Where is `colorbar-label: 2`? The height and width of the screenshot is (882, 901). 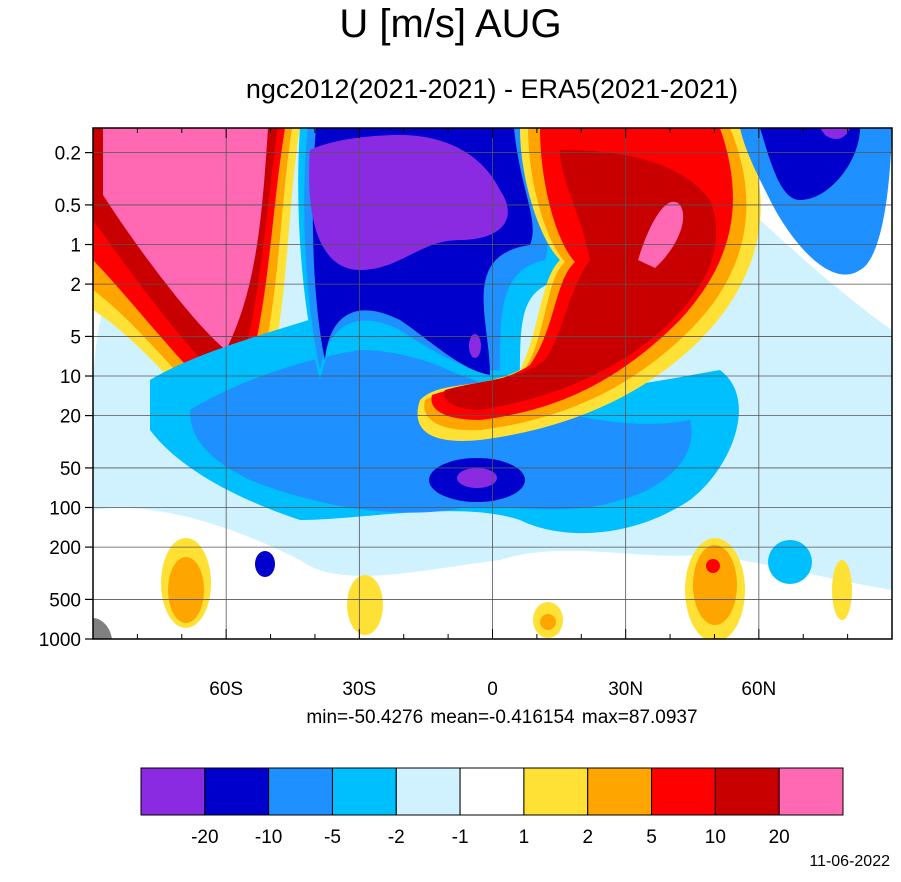
colorbar-label: 2 is located at coordinates (587, 837).